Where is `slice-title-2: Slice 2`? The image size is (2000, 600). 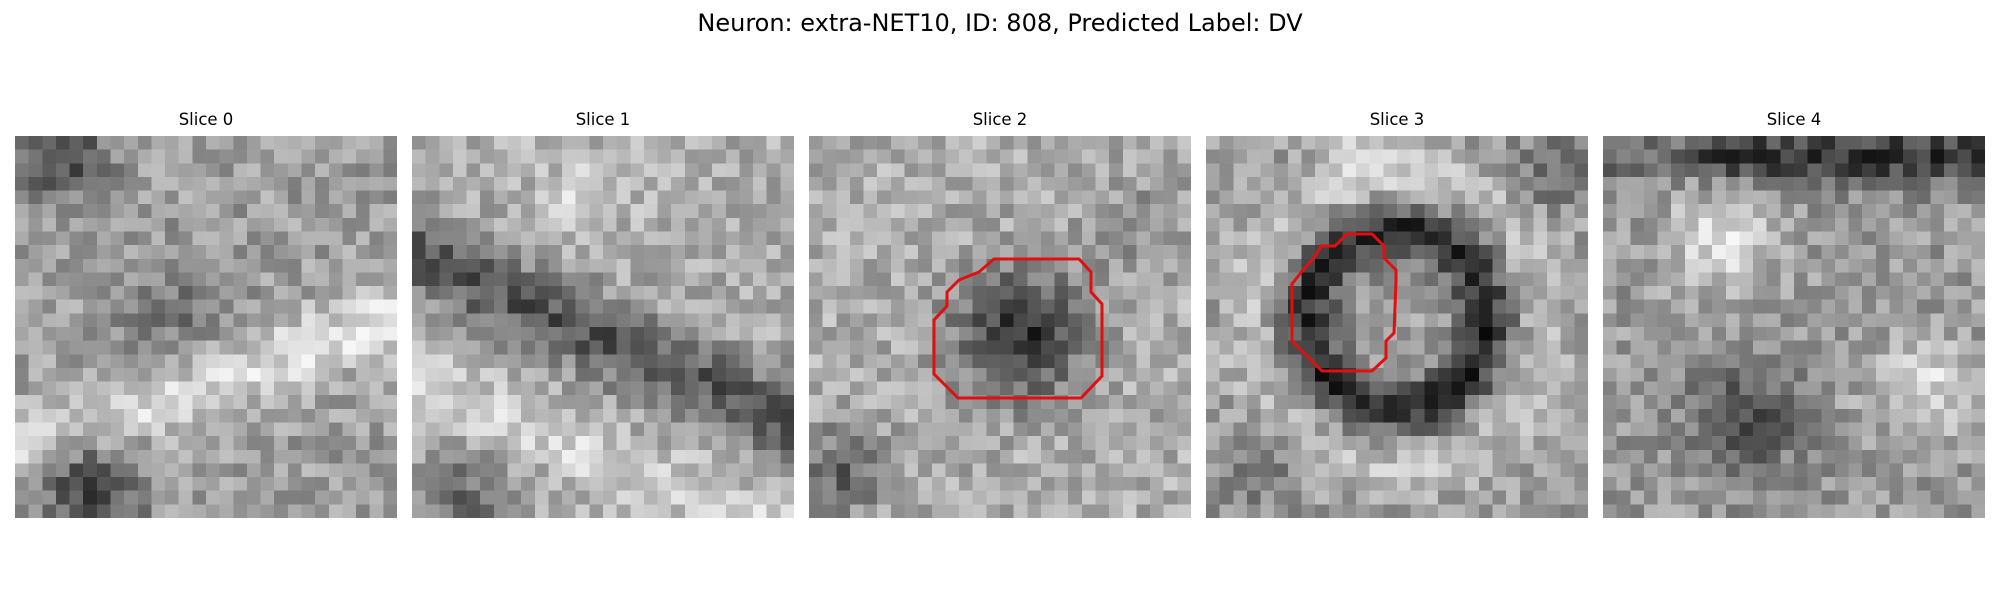
slice-title-2: Slice 2 is located at coordinates (1000, 119).